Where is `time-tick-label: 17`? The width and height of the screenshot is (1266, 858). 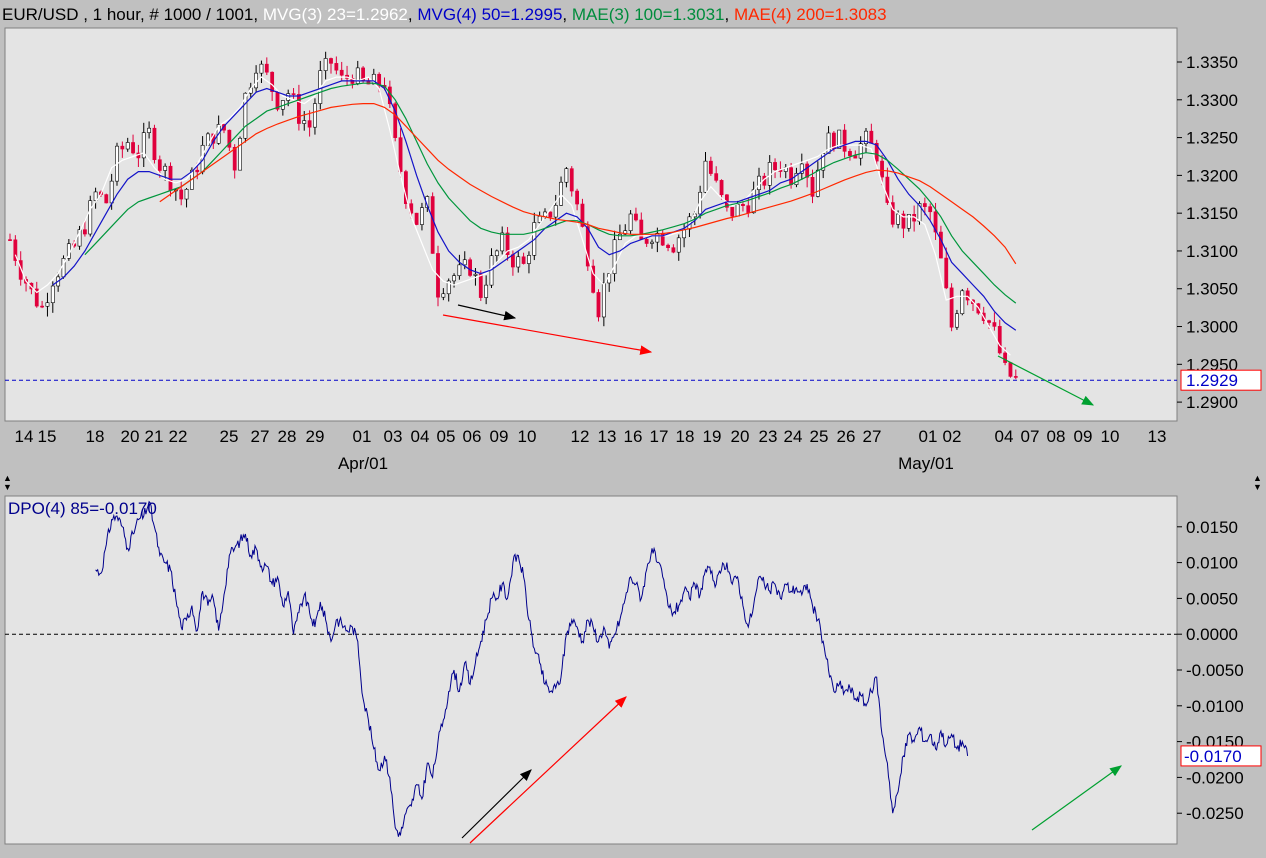 time-tick-label: 17 is located at coordinates (659, 436).